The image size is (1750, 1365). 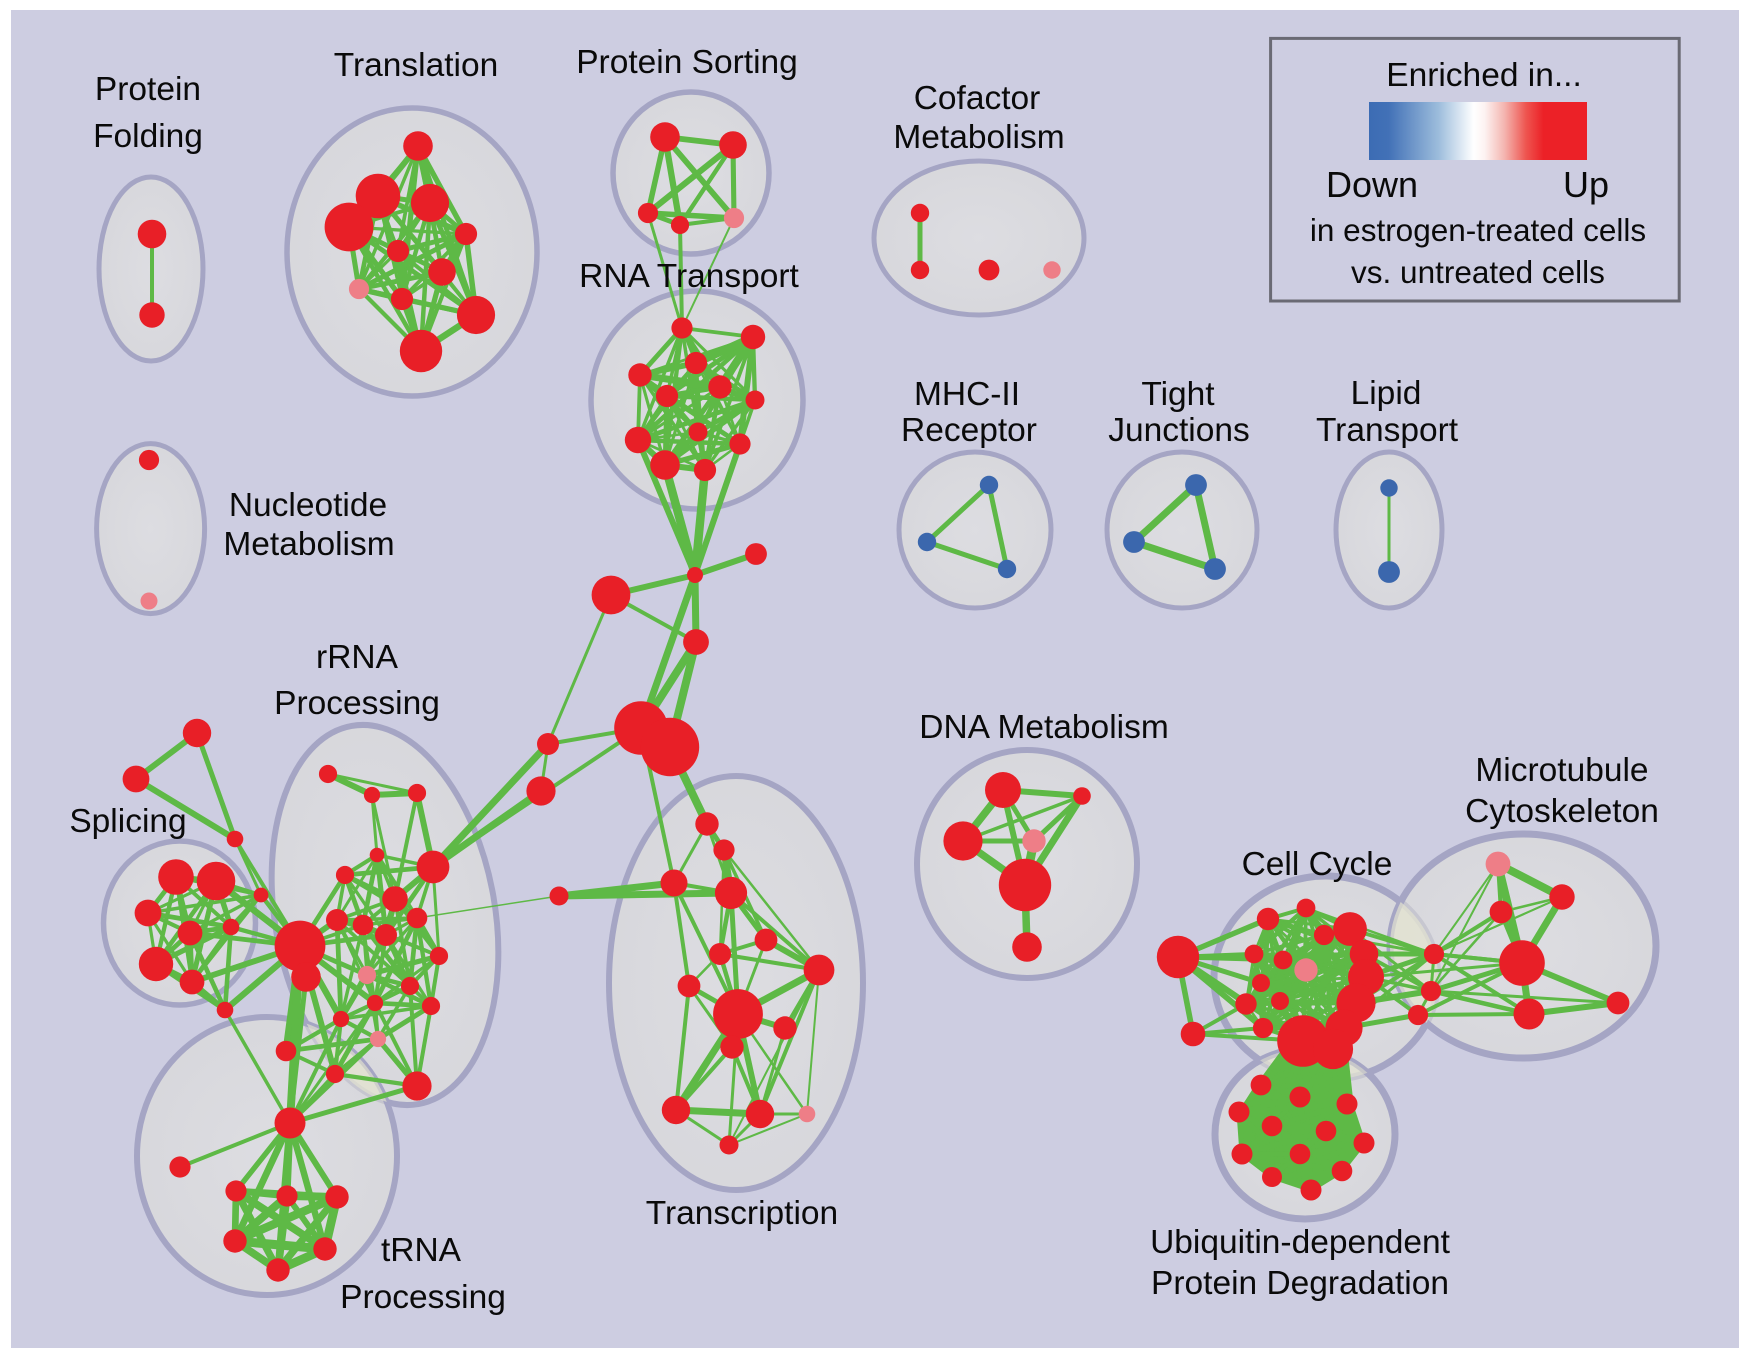 What do you see at coordinates (689, 276) in the screenshot?
I see `svg-text: RNA Transport` at bounding box center [689, 276].